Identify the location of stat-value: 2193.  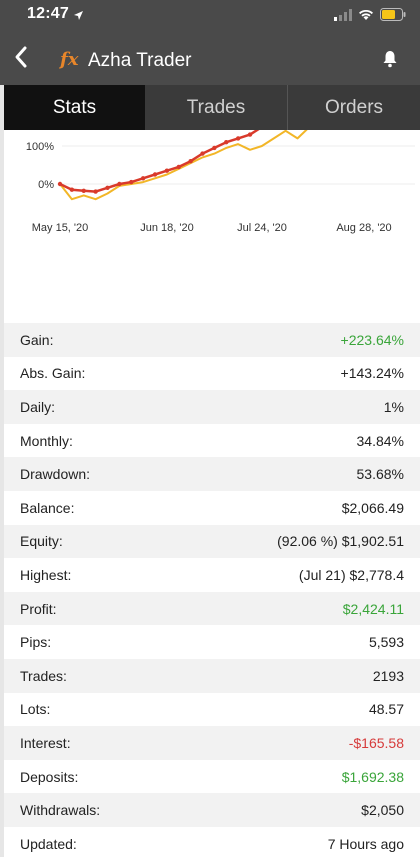
(388, 675).